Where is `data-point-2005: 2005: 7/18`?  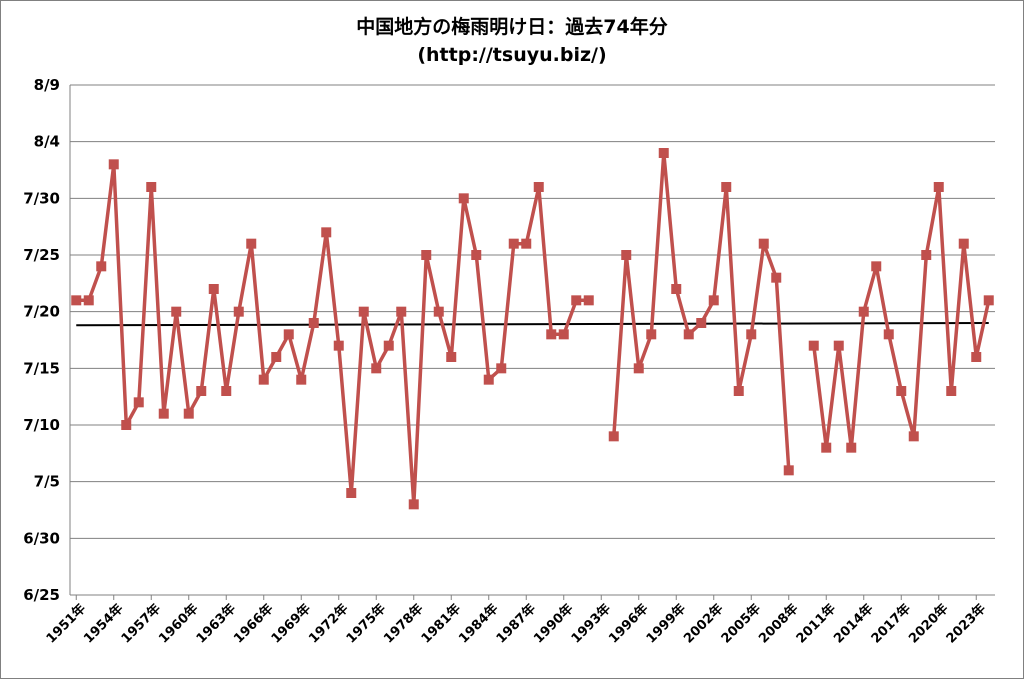
data-point-2005: 2005: 7/18 is located at coordinates (751, 334).